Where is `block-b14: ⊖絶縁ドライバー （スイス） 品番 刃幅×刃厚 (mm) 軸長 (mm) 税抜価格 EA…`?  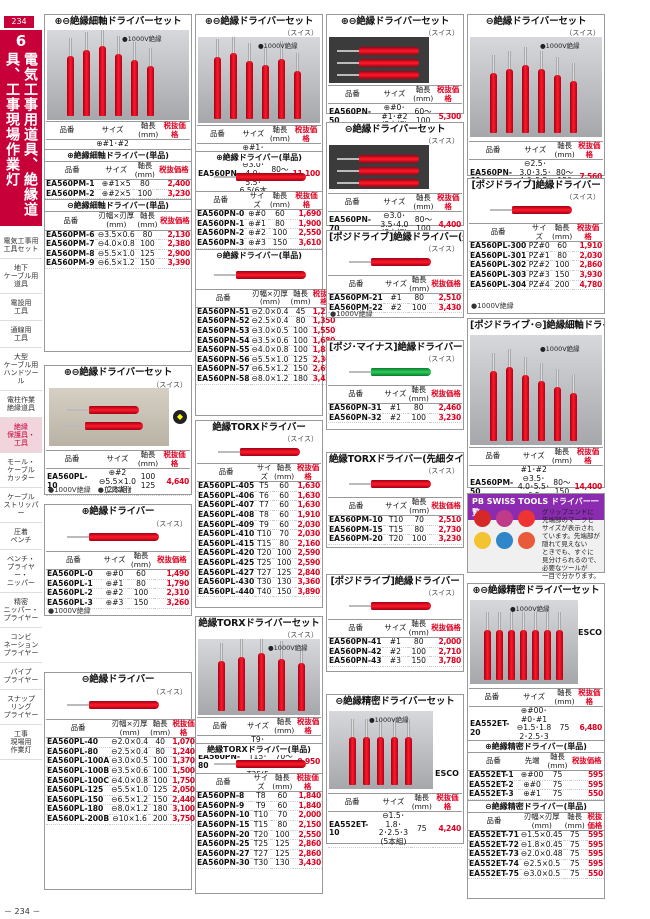 block-b14: ⊖絶縁ドライバー （スイス） 品番 刃幅×刃厚 (mm) 軸長 (mm) 税抜価格 EA… is located at coordinates (120, 781).